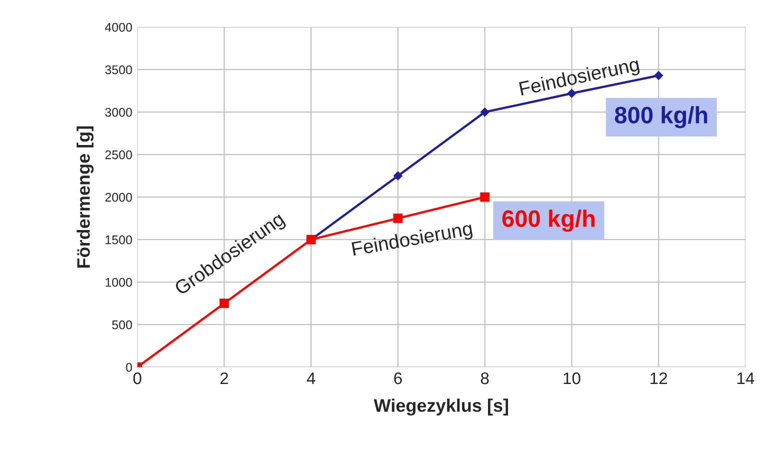  Describe the element at coordinates (119, 282) in the screenshot. I see `y-tick-label: 1000` at that location.